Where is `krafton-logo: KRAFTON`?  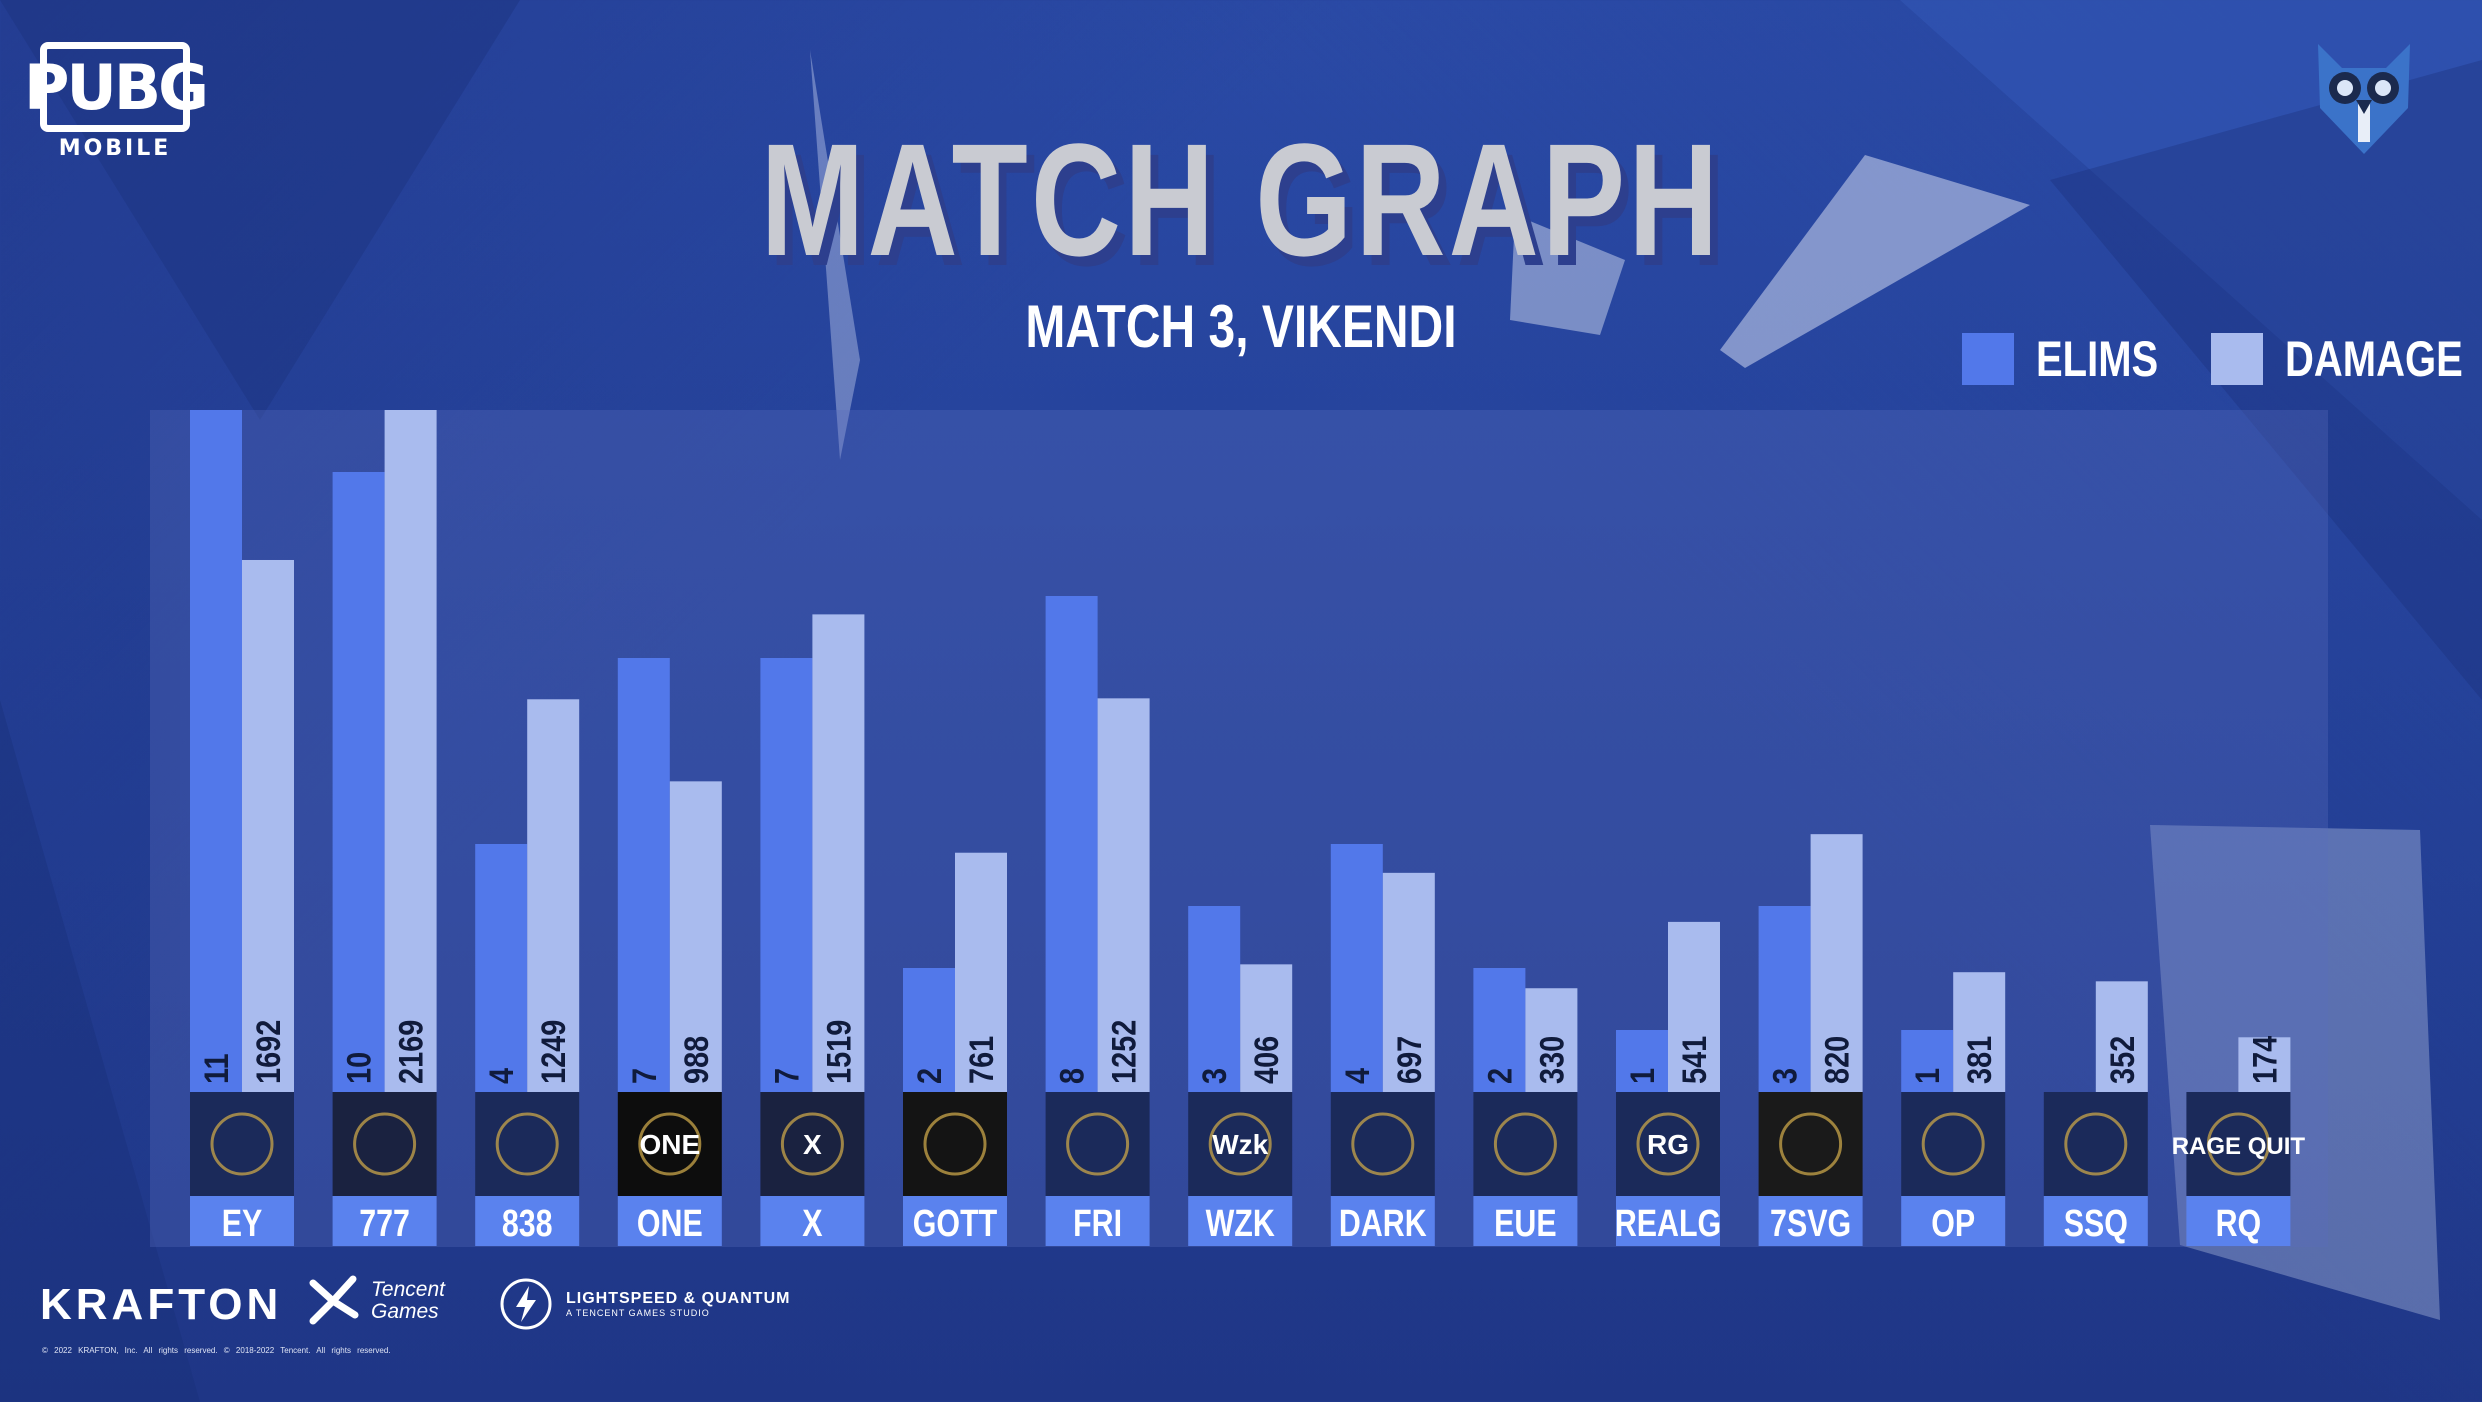
krafton-logo: KRAFTON is located at coordinates (161, 1304).